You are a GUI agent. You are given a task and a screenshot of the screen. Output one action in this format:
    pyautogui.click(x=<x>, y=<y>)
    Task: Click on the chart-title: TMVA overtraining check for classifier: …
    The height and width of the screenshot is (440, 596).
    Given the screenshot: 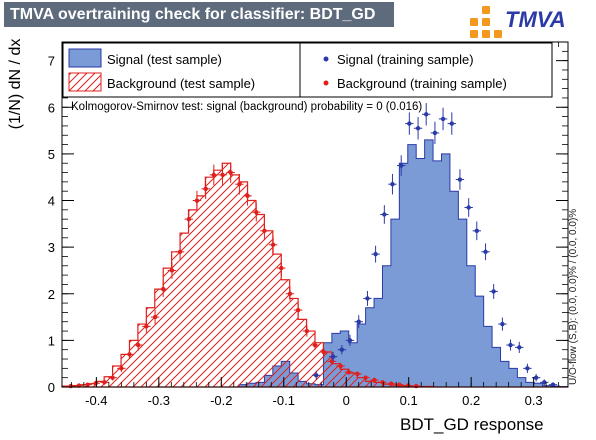 What is the action you would take?
    pyautogui.click(x=199, y=14)
    